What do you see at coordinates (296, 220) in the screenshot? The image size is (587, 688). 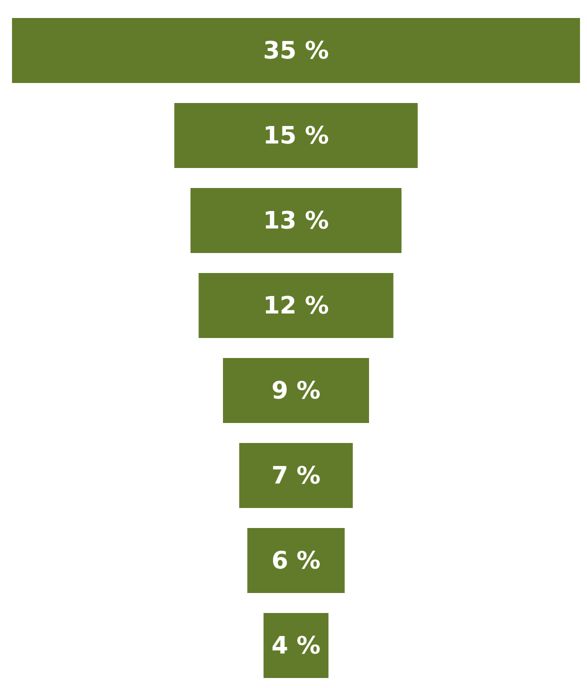 I see `data-label: 13 %` at bounding box center [296, 220].